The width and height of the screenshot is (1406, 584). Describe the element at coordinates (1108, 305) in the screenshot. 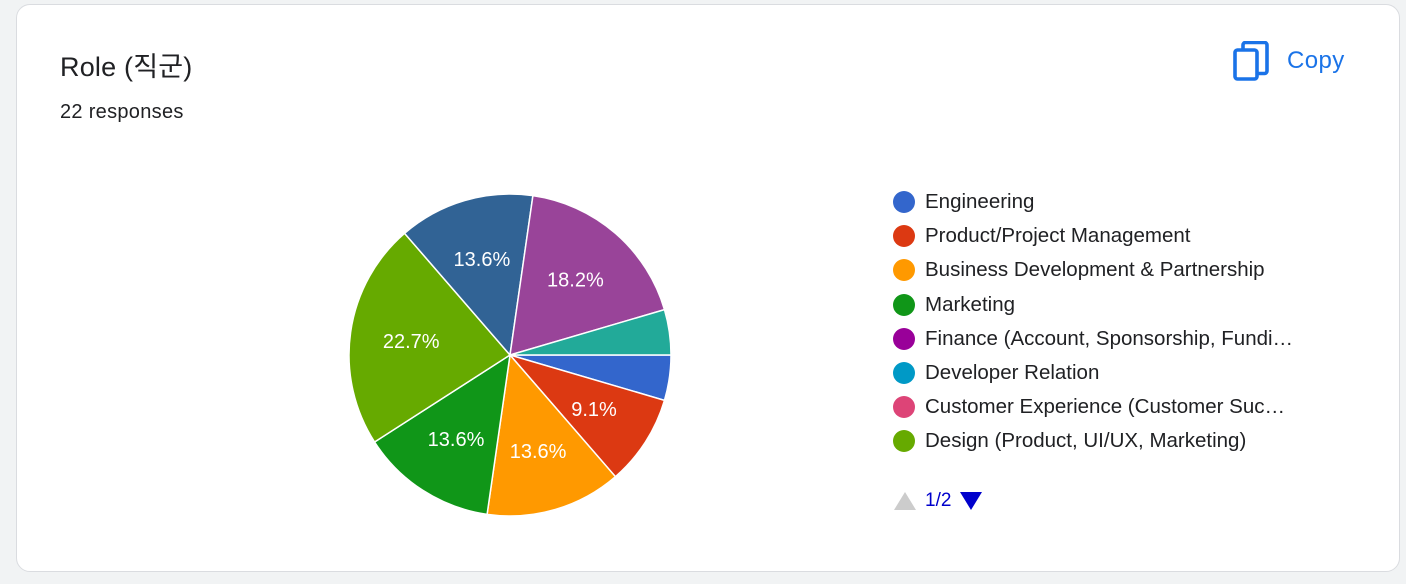

I see `legend-item: Marketing` at that location.